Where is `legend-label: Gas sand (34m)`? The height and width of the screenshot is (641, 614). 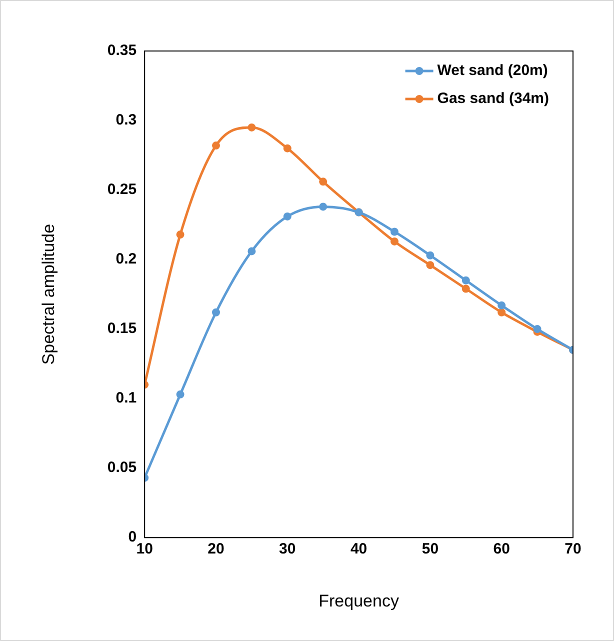 legend-label: Gas sand (34m) is located at coordinates (493, 99).